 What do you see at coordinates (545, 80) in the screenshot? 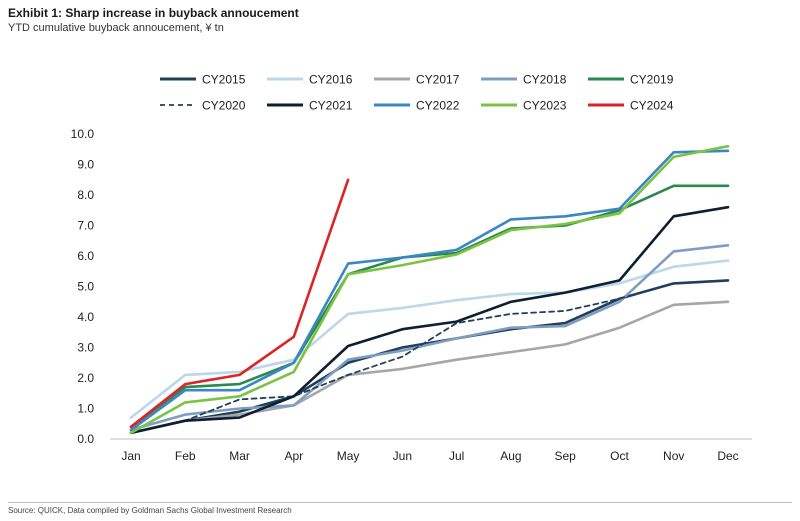
I see `legend-label-cy2018: CY2018` at bounding box center [545, 80].